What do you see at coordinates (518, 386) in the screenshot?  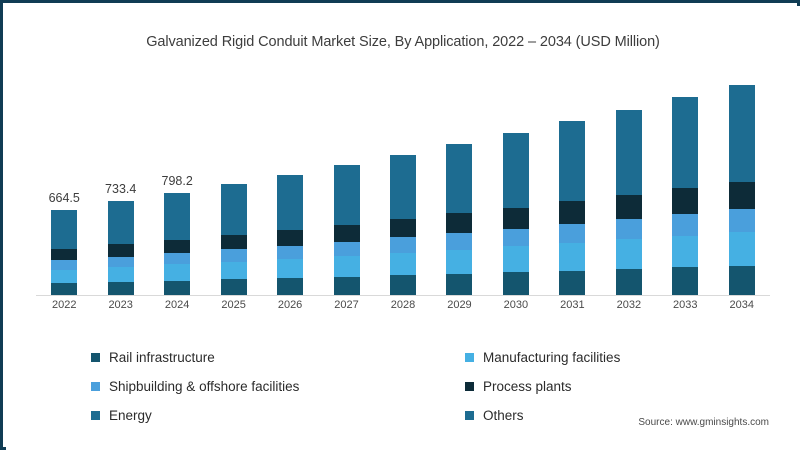 I see `legend-item-process-plants: Process plants` at bounding box center [518, 386].